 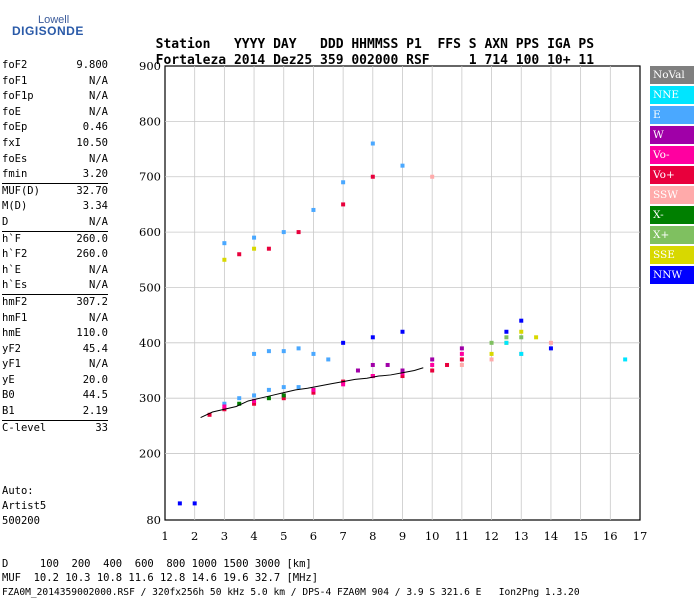 What do you see at coordinates (55, 66) in the screenshot?
I see `param-row: foF2 9.800` at bounding box center [55, 66].